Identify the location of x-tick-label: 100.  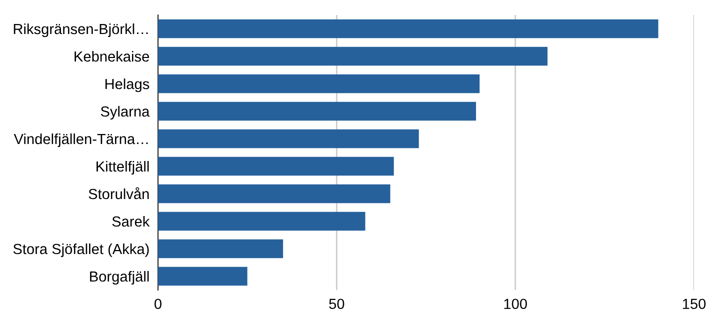
(515, 304).